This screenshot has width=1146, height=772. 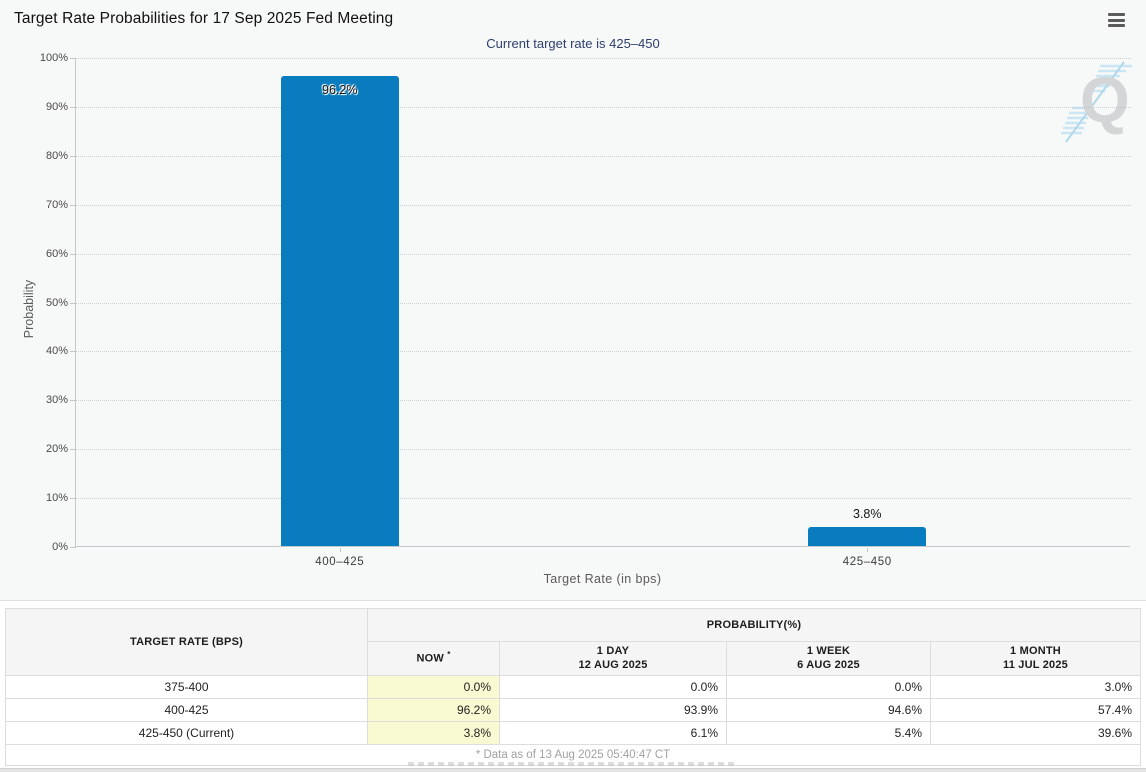 What do you see at coordinates (1116, 22) in the screenshot?
I see `hamburger-menu-icon` at bounding box center [1116, 22].